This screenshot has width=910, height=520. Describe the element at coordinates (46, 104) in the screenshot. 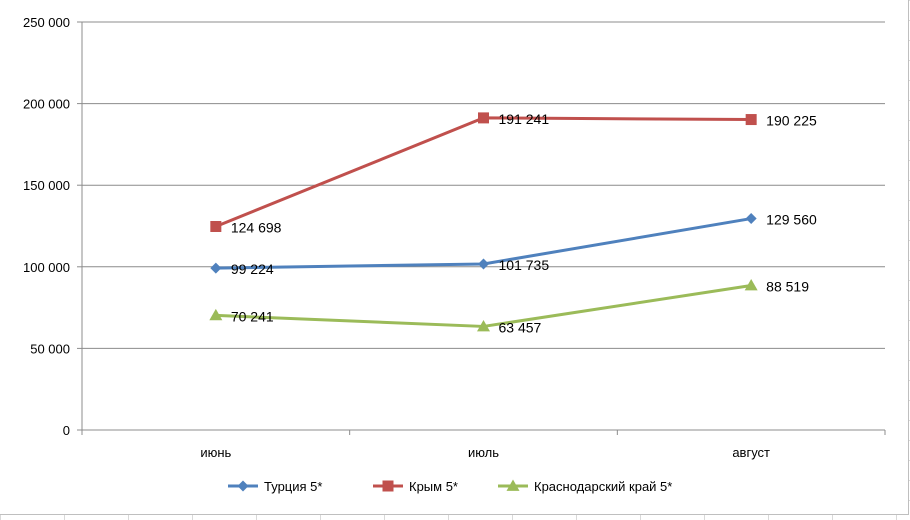

I see `y-tick-label: 200 000` at that location.